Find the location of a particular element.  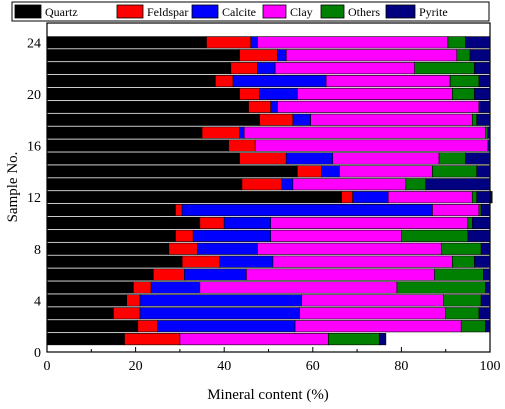

x-tick-label: 0 is located at coordinates (47, 366).